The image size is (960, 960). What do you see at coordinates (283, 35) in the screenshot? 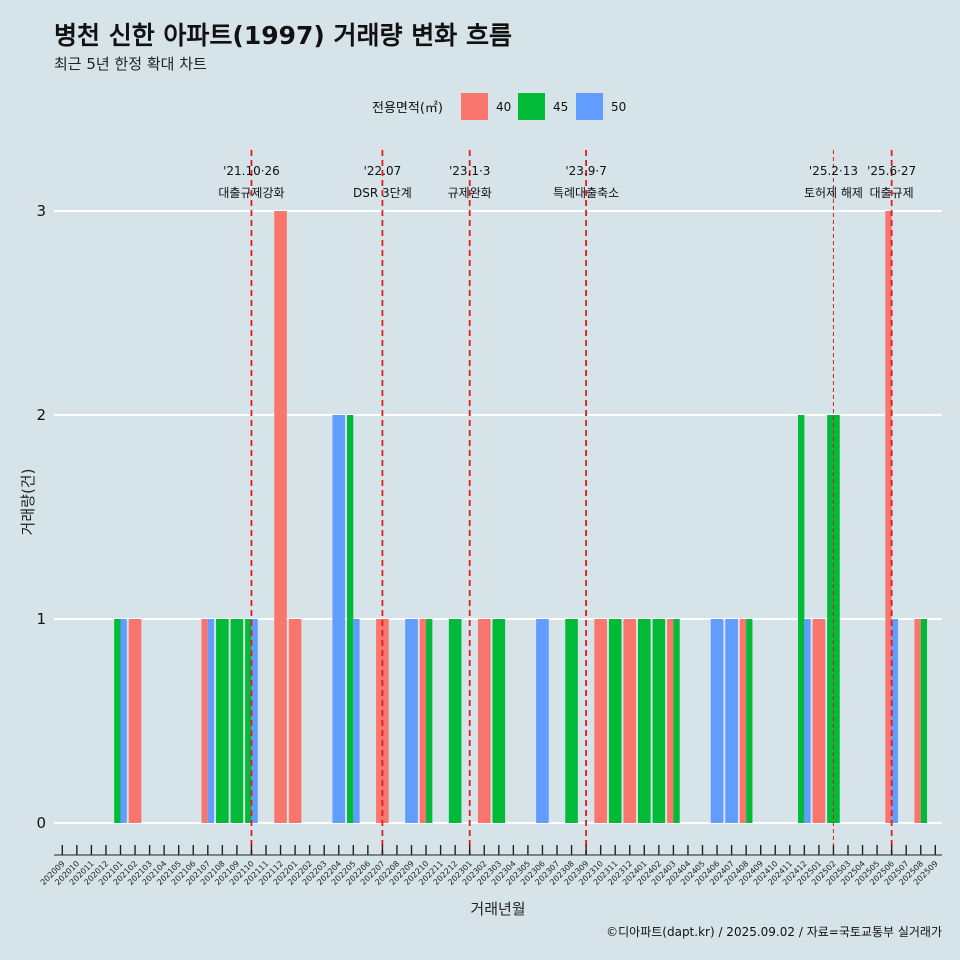
I see `chart-title: 병천 신한 아파트(1997) 거래량 변화 흐름` at bounding box center [283, 35].